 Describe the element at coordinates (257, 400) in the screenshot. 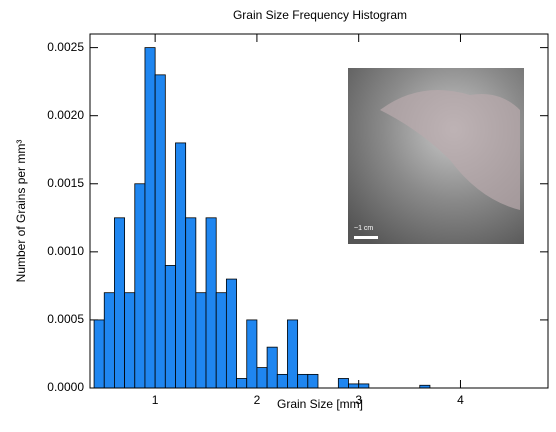

I see `x-tick-label: 2` at that location.